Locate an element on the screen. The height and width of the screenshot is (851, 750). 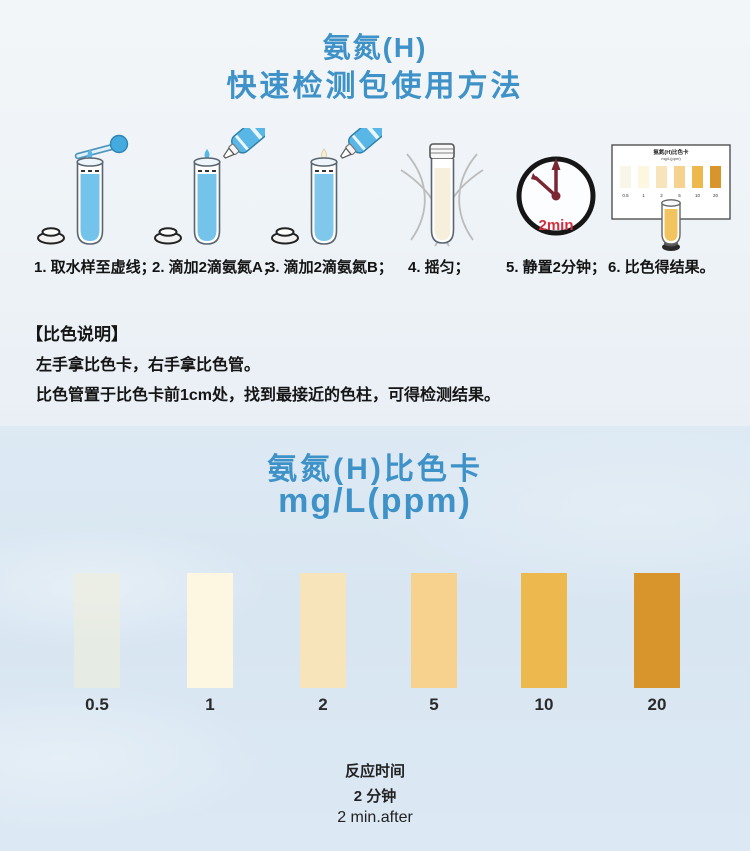
swatch-label: 5 is located at coordinates (434, 704).